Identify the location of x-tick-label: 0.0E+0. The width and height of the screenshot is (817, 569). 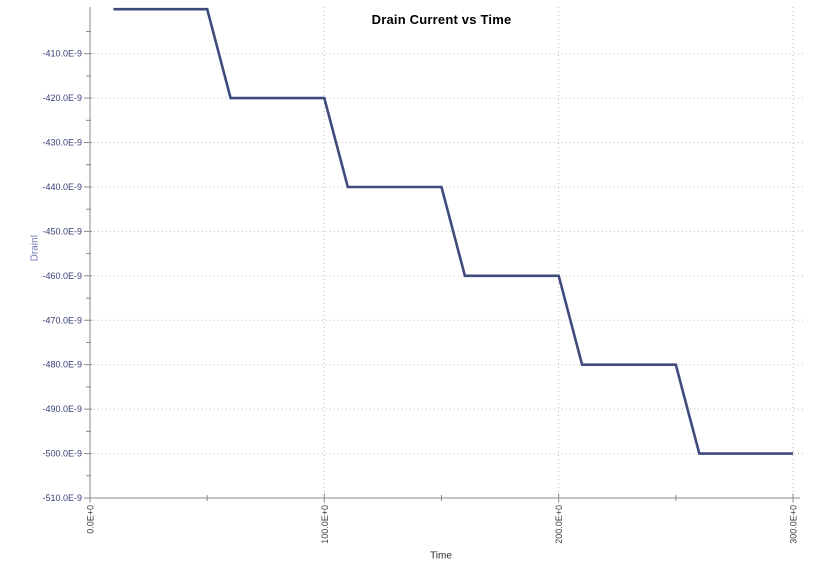
(91, 519).